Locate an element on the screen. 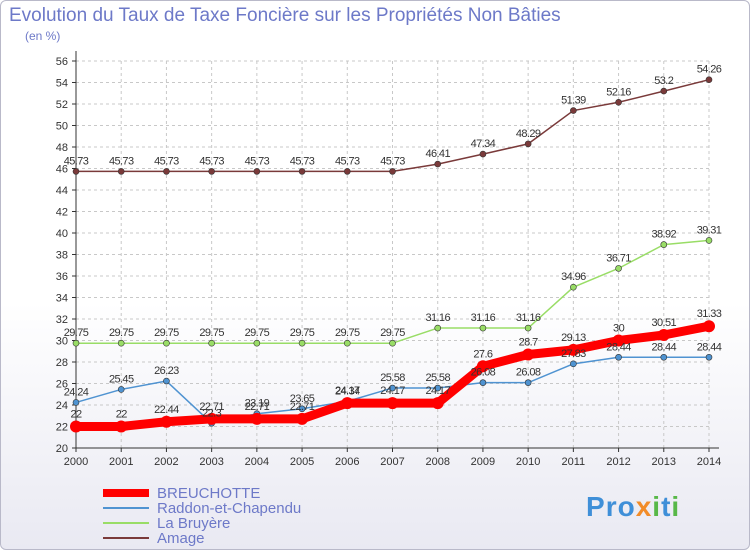 The height and width of the screenshot is (550, 750). chart-unit-label: (en %) is located at coordinates (43, 36).